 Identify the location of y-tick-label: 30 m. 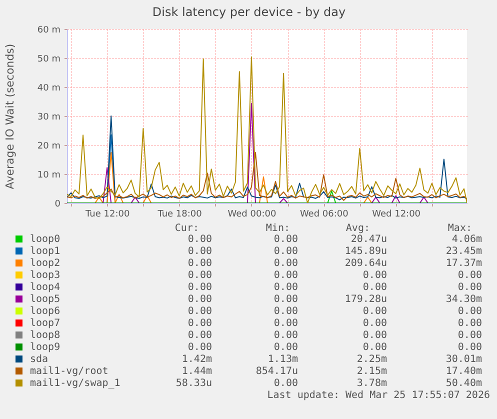
(48, 117).